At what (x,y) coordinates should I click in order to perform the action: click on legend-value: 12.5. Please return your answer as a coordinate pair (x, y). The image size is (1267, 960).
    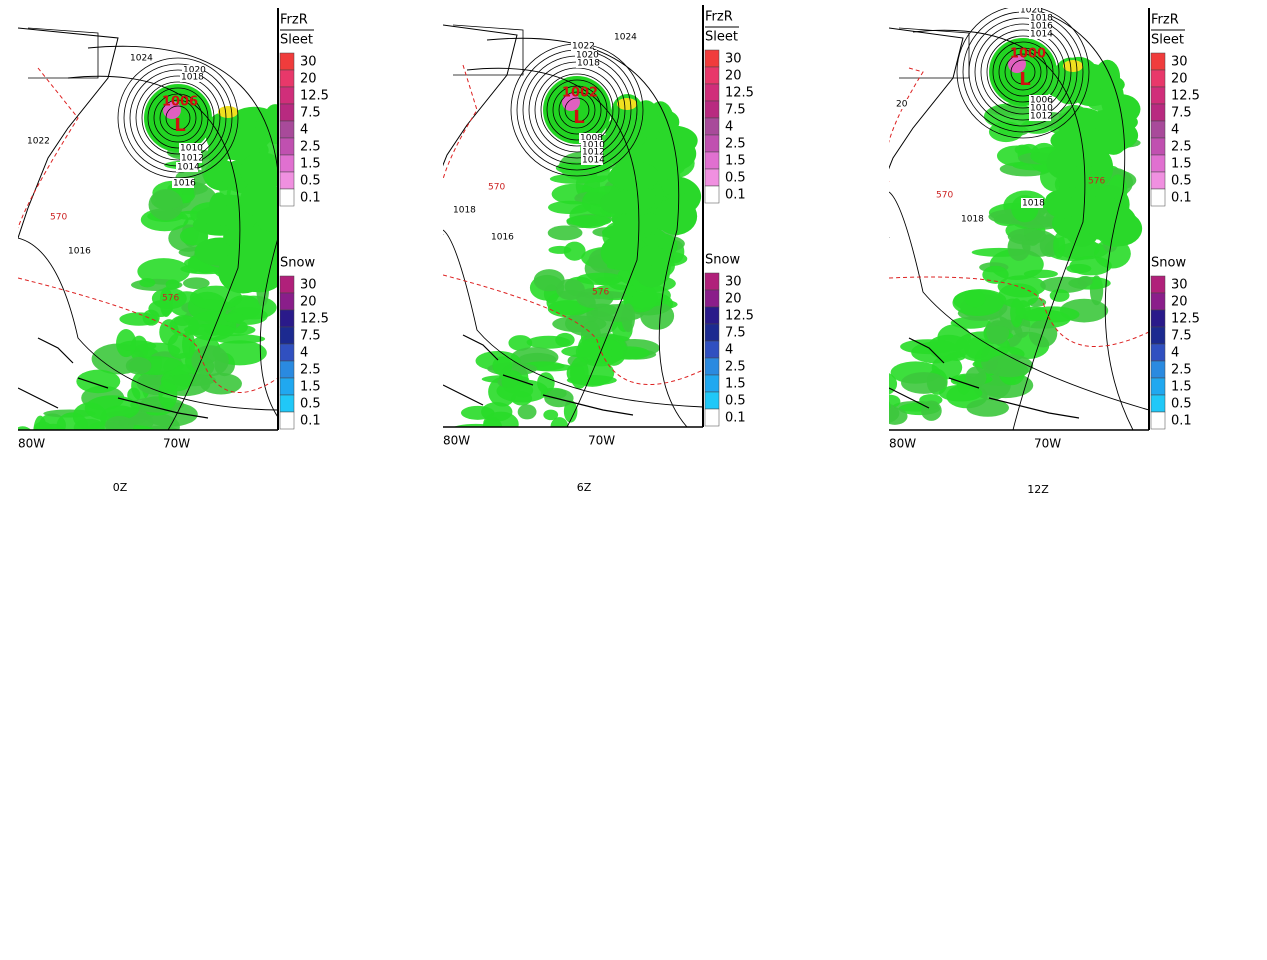
    Looking at the image, I should click on (739, 316).